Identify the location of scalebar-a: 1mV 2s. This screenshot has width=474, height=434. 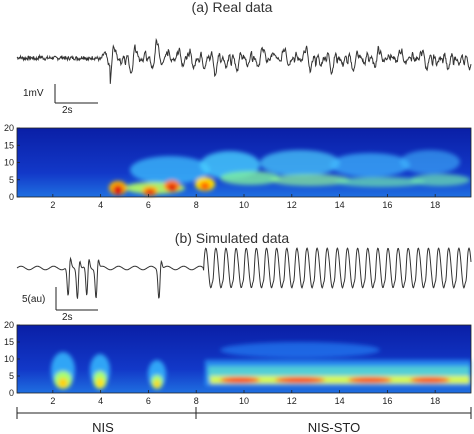
(60, 100).